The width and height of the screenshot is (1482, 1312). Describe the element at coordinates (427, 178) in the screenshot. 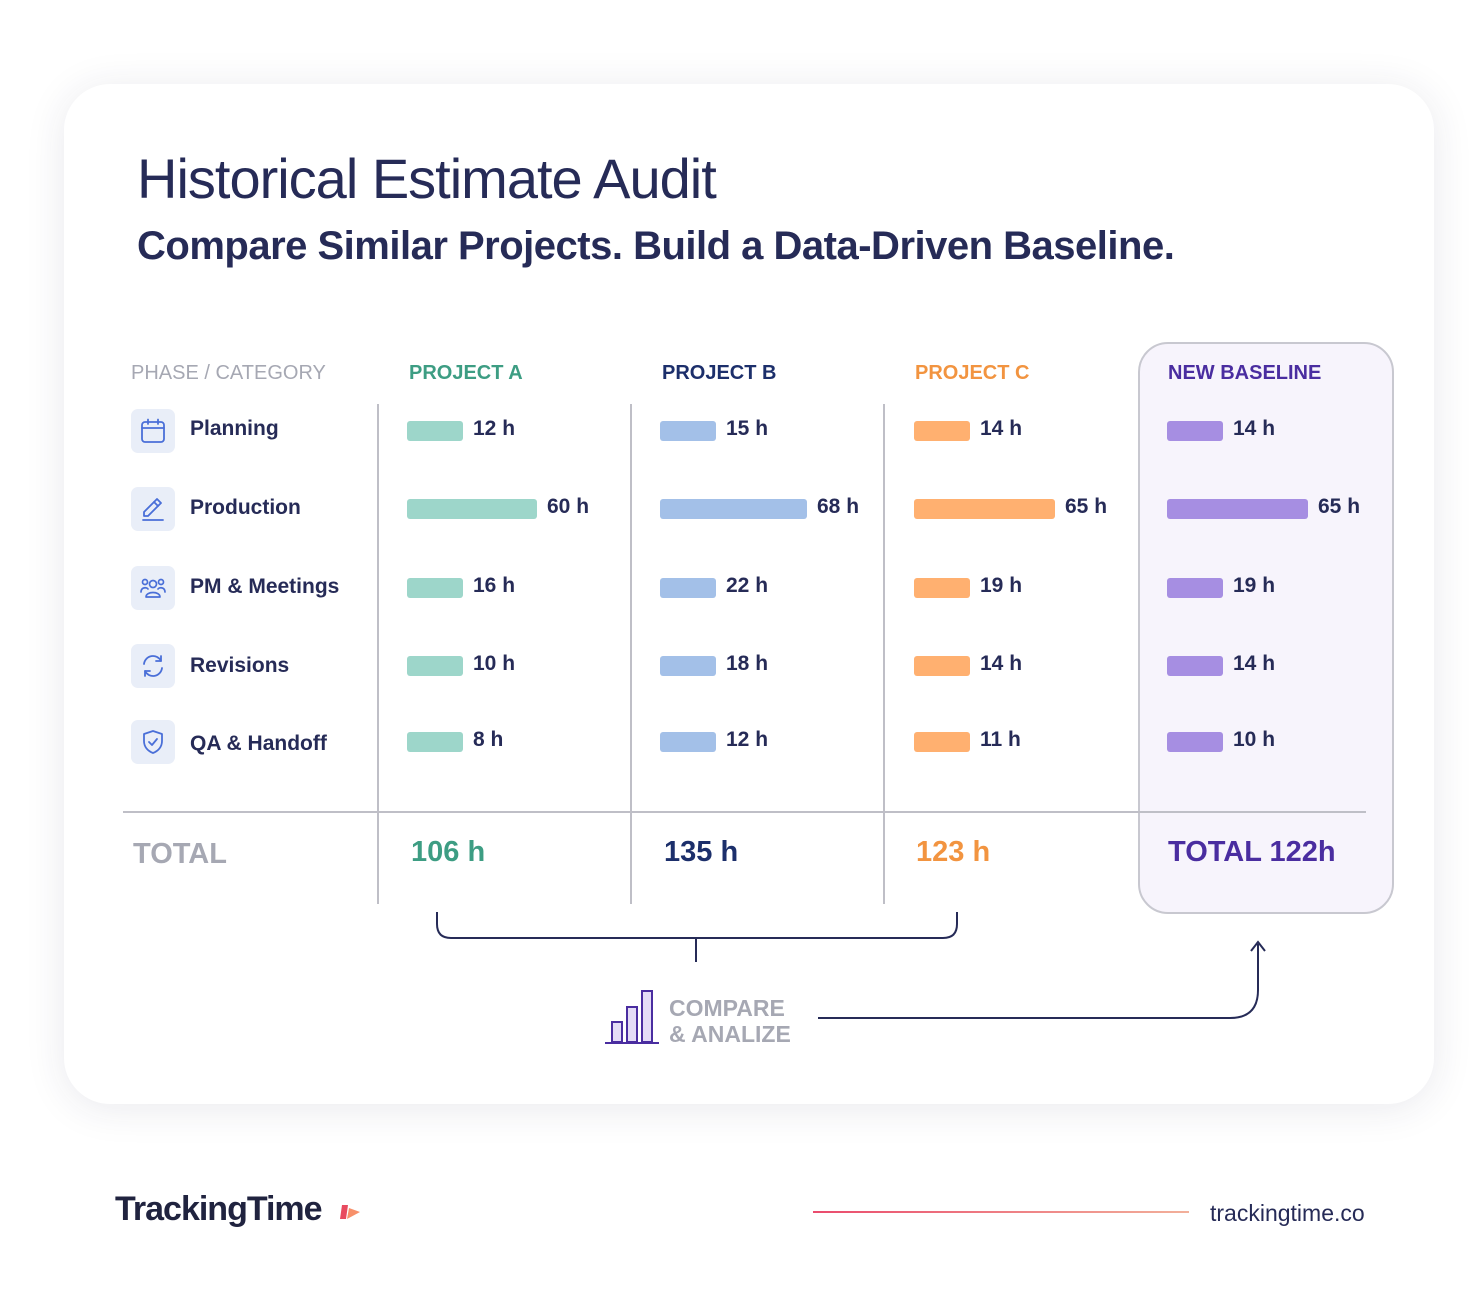

I see `page-title: Historical Estimate Audit` at that location.